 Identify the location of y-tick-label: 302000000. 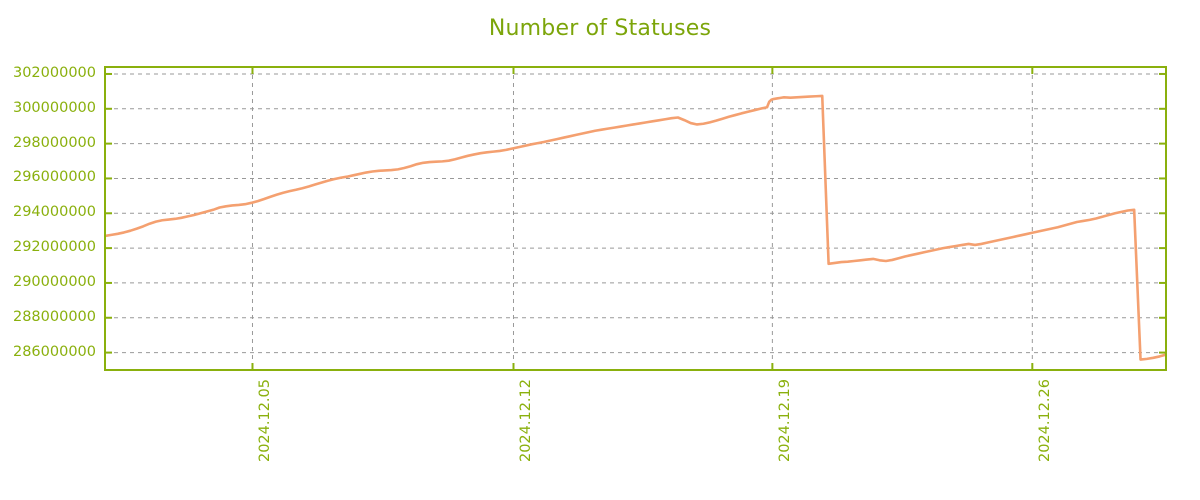
(54, 72).